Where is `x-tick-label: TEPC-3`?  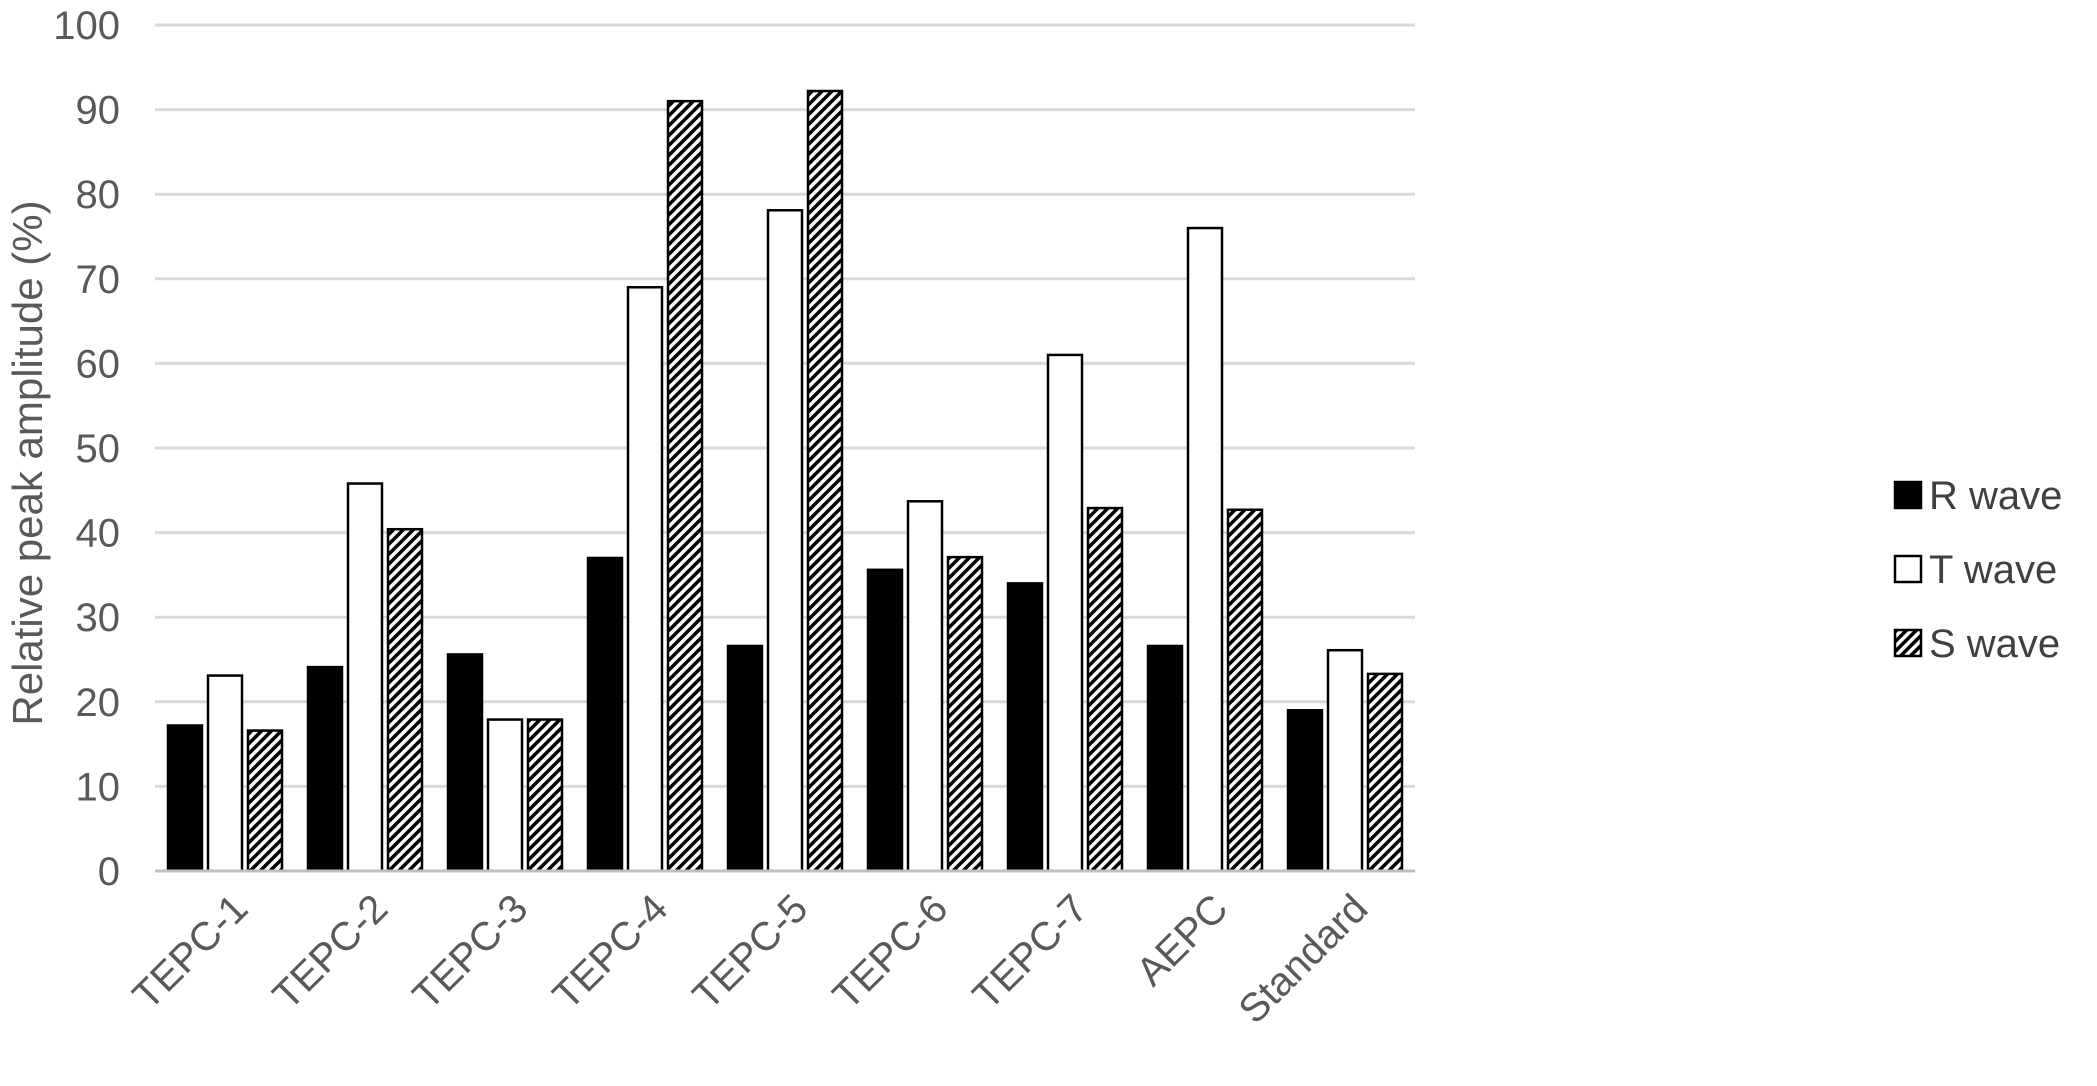 x-tick-label: TEPC-3 is located at coordinates (471, 952).